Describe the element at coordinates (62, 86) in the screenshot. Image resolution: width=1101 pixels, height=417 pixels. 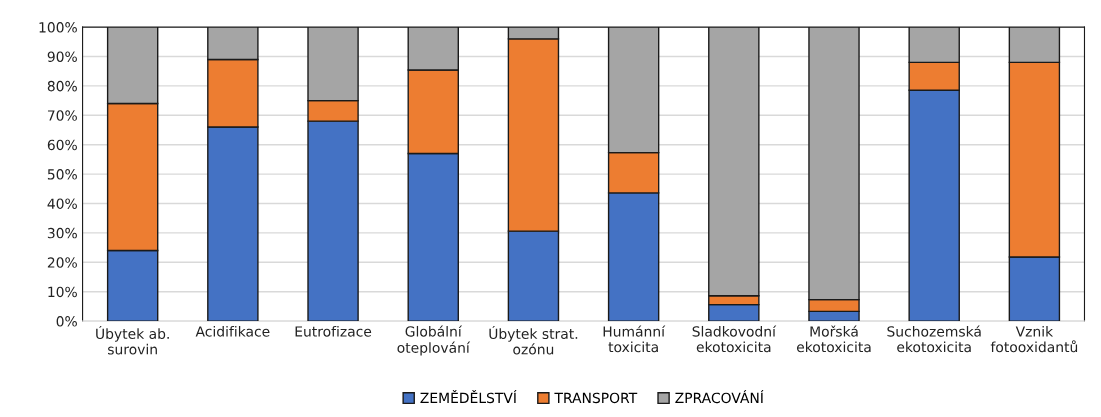
I see `y-tick-label: 80%` at that location.